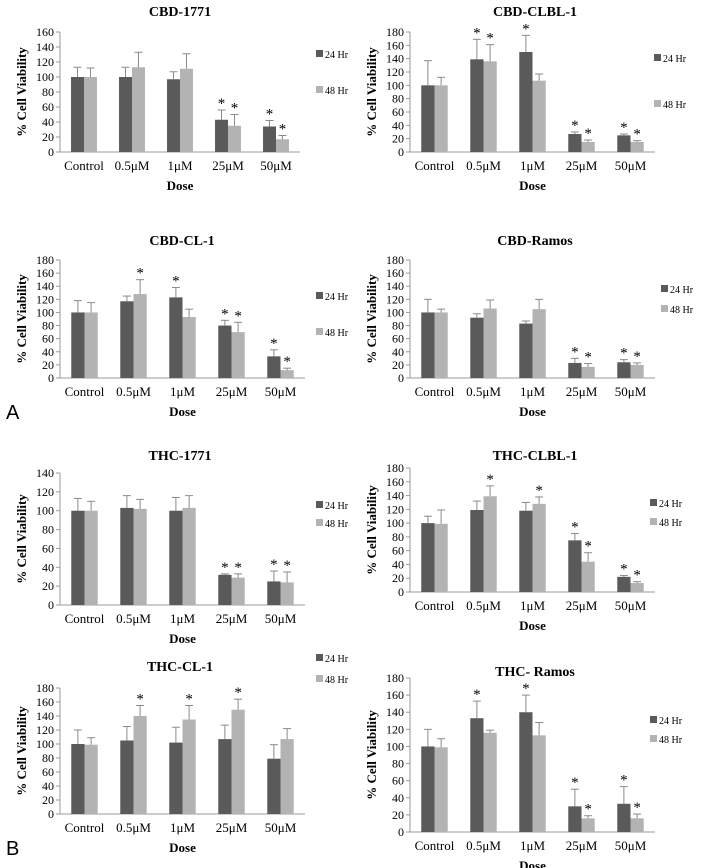 Image resolution: width=701 pixels, height=868 pixels. Describe the element at coordinates (45, 77) in the screenshot. I see `y-tick-label: 100` at that location.